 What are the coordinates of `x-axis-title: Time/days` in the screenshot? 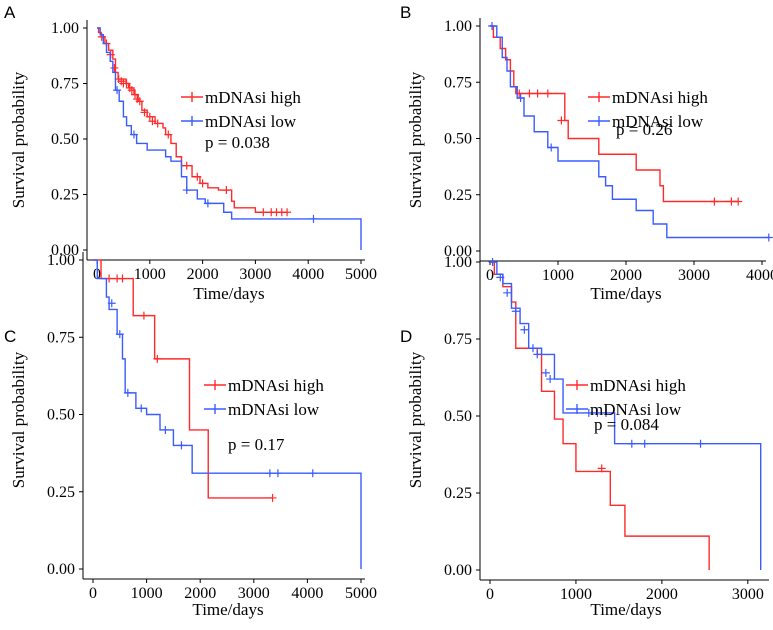 It's located at (625, 609).